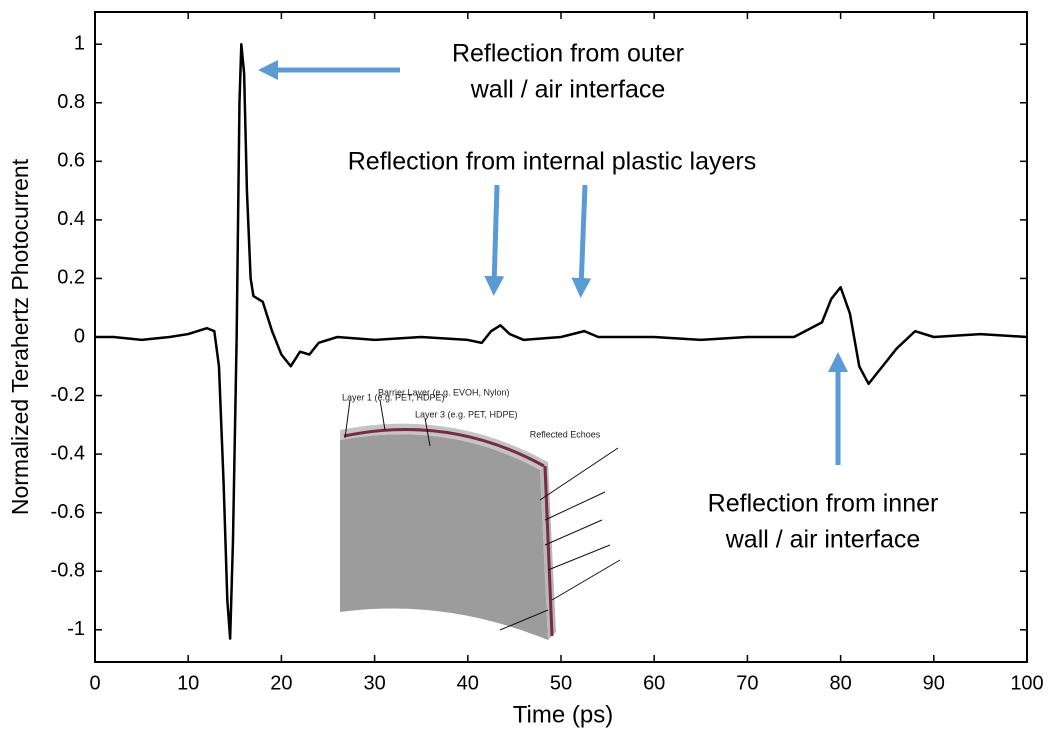 The width and height of the screenshot is (1057, 736). I want to click on x-axis-label: Time (ps), so click(563, 714).